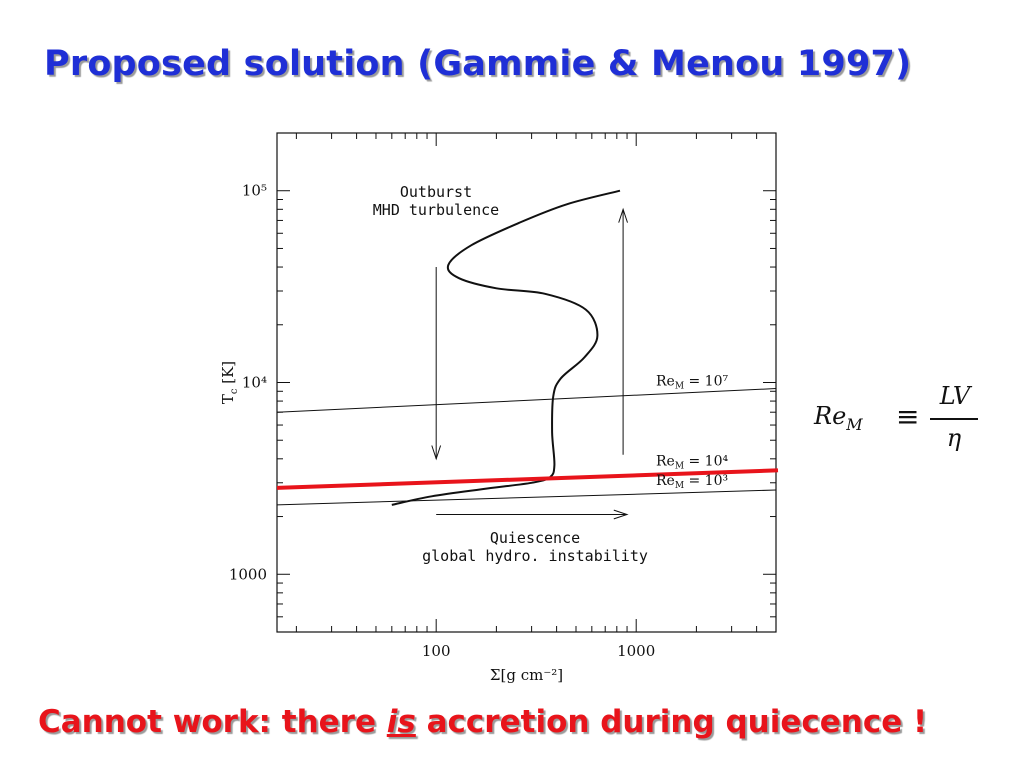 The image size is (1024, 768). Describe the element at coordinates (621, 514) in the screenshot. I see `arrow-right-head` at that location.